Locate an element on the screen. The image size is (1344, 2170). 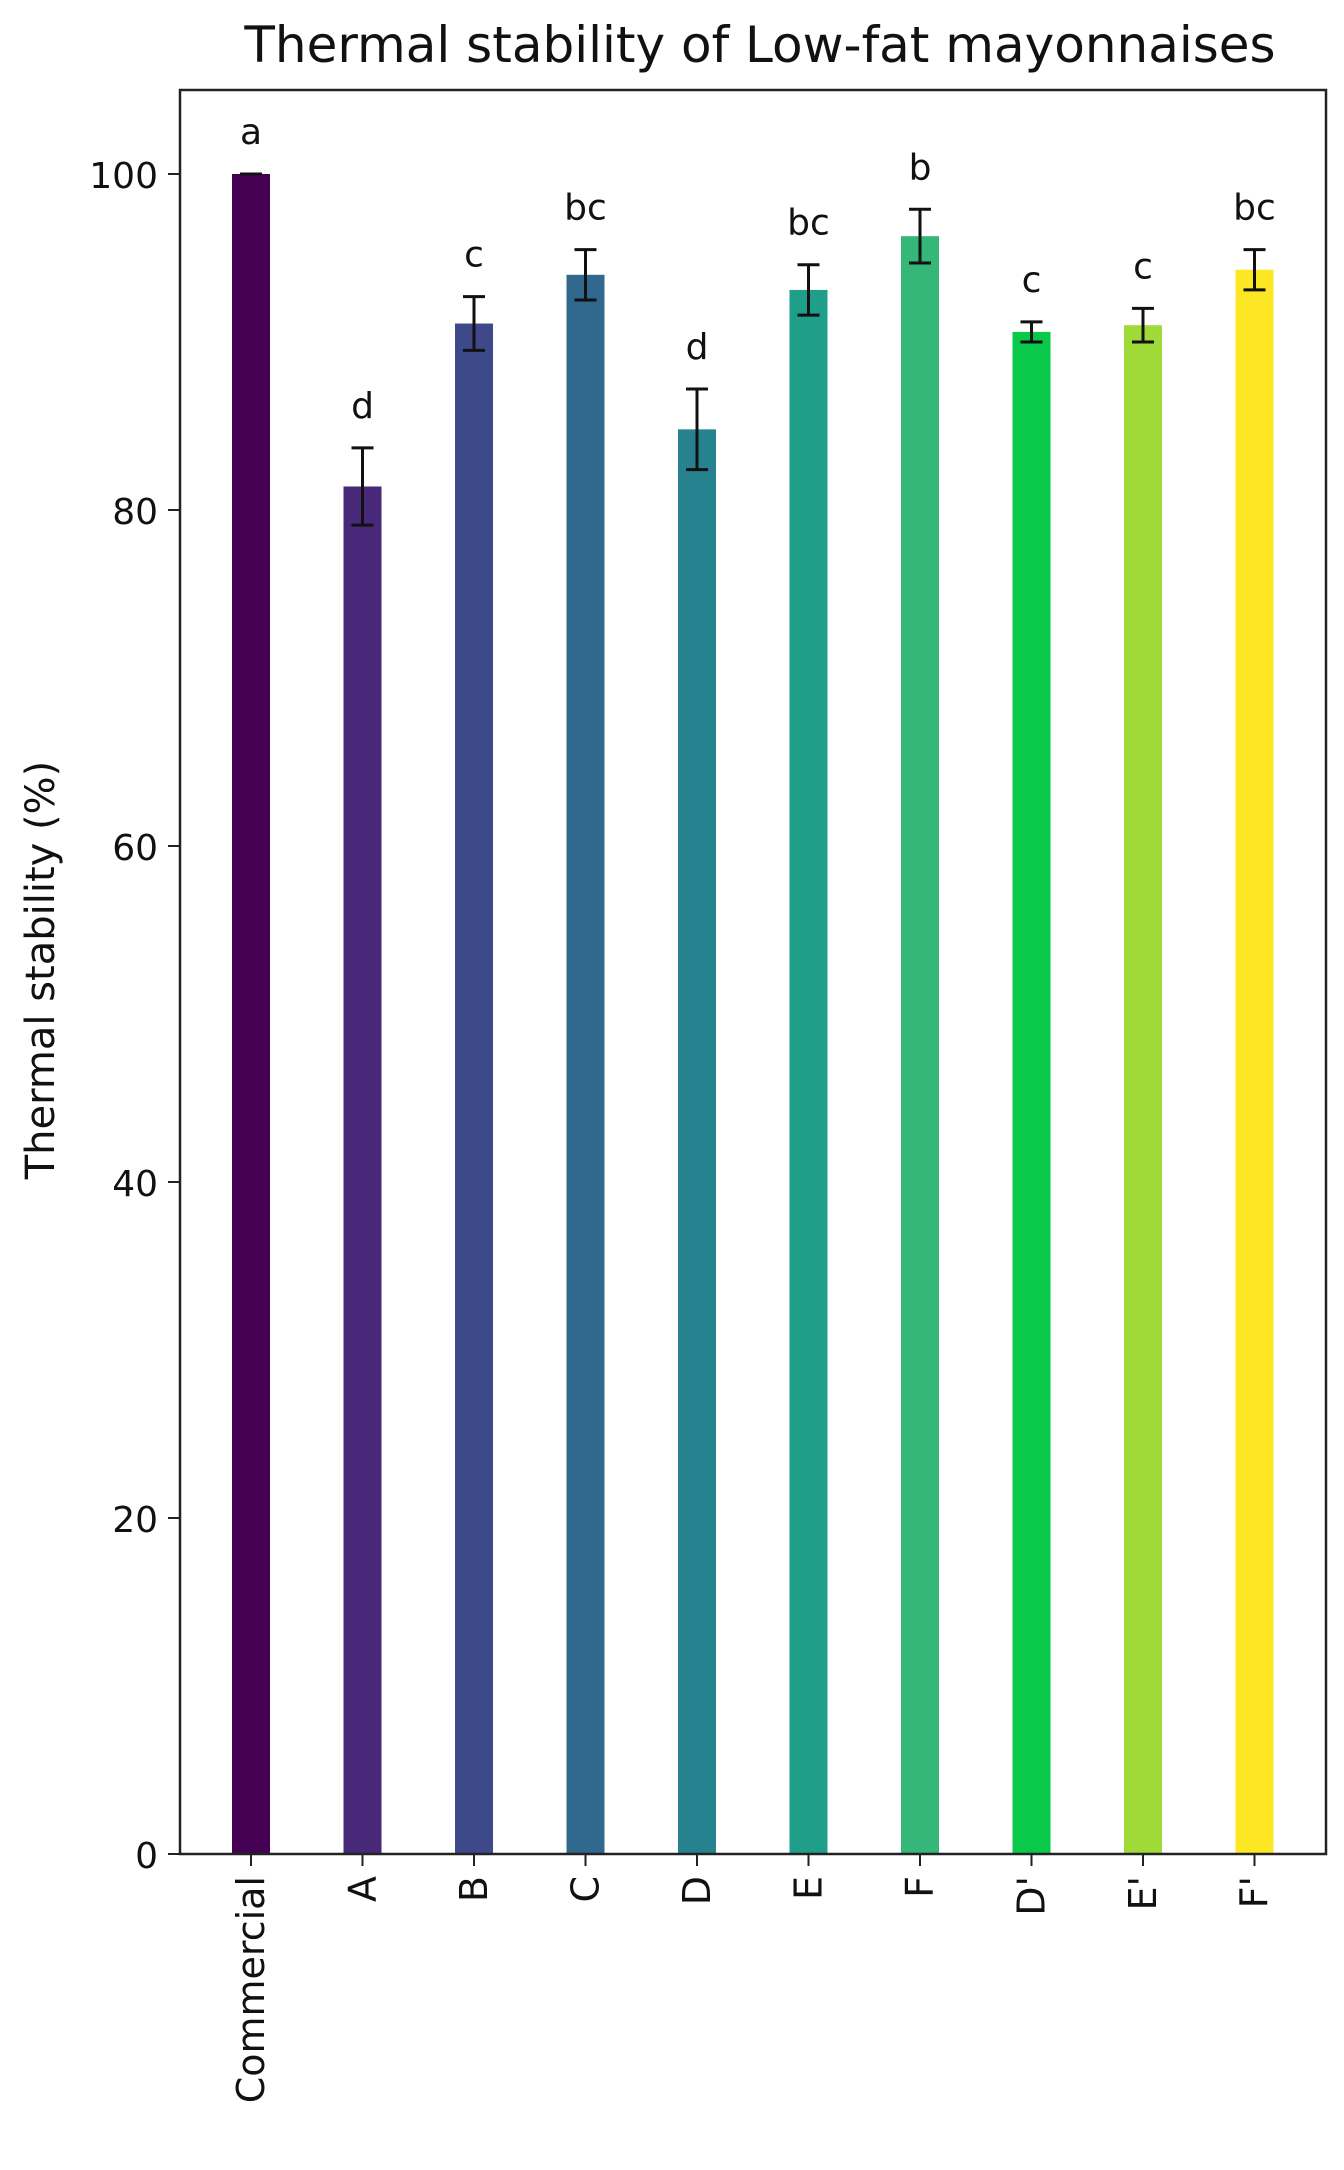
significance-letter-8: c is located at coordinates (1143, 266).